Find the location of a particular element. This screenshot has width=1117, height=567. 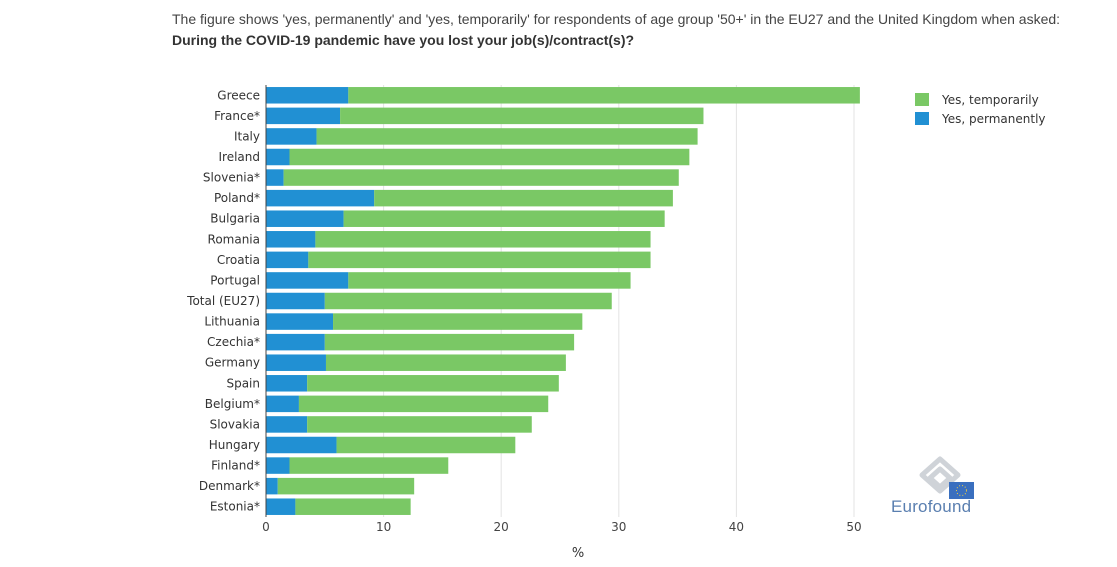

eurofound-logo: Eurofound is located at coordinates (938, 486).